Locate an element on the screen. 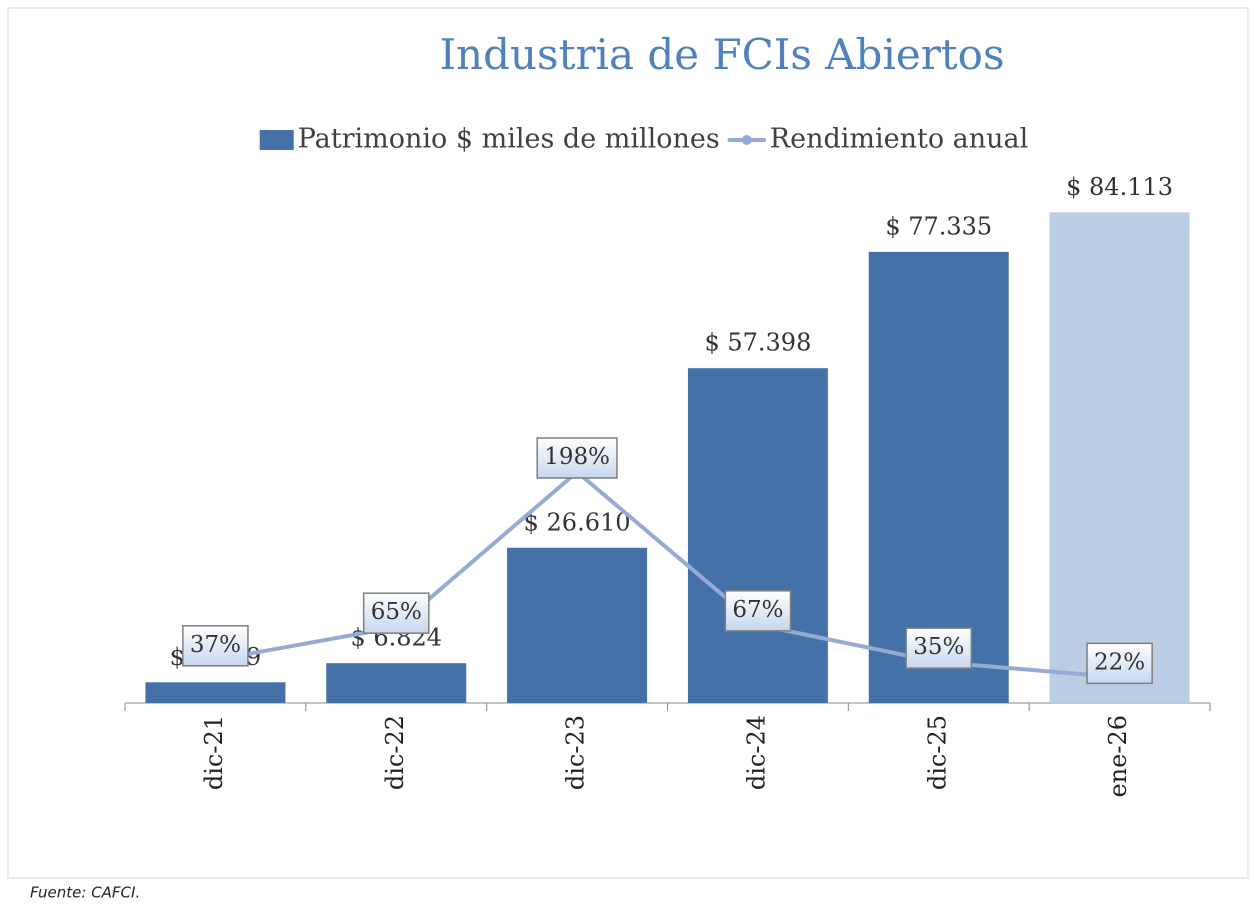 Image resolution: width=1254 pixels, height=915 pixels. x-tick-label: dic-25 is located at coordinates (937, 752).